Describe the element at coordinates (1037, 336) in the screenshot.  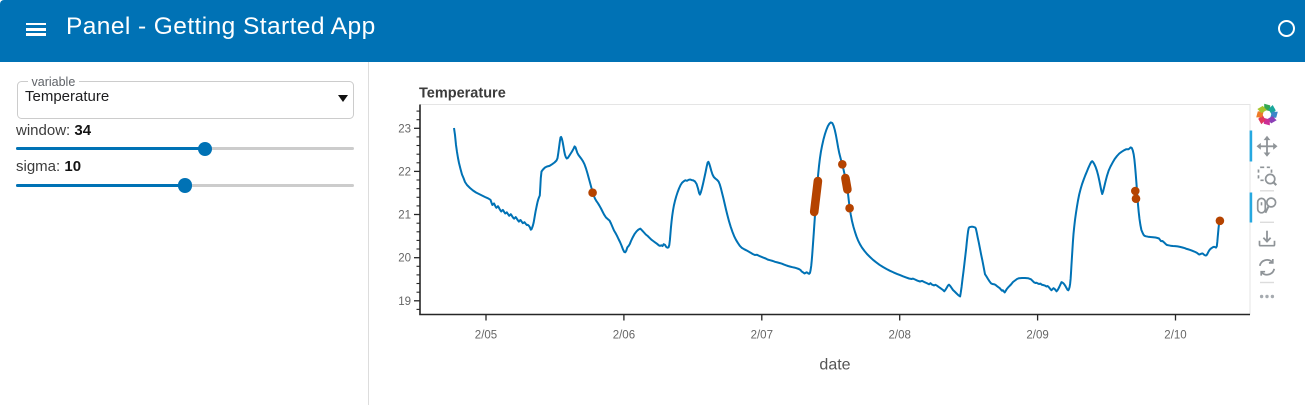
I see `svg-text: 2/09` at that location.